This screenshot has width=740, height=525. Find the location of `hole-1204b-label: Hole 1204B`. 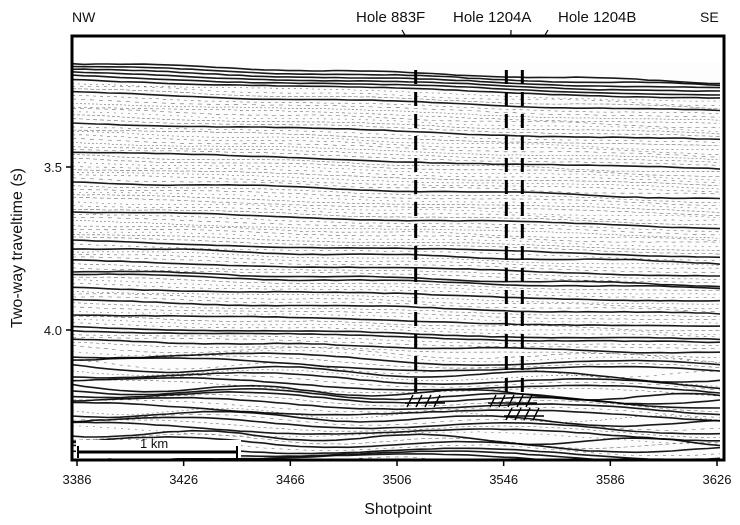

hole-1204b-label: Hole 1204B is located at coordinates (597, 17).